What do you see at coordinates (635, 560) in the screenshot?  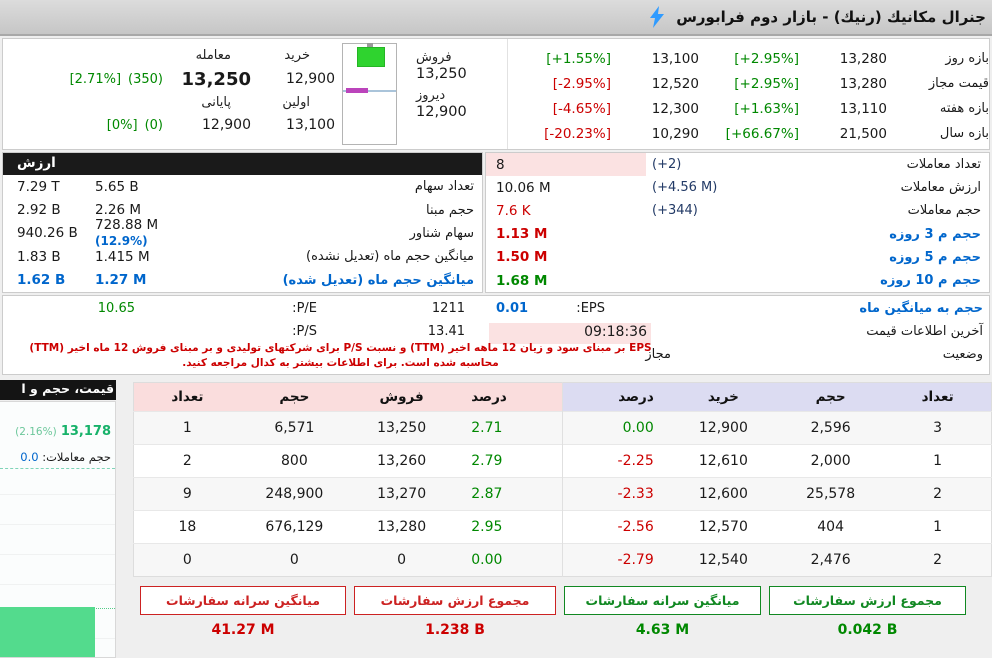 I see `buy-pct: -2.79` at bounding box center [635, 560].